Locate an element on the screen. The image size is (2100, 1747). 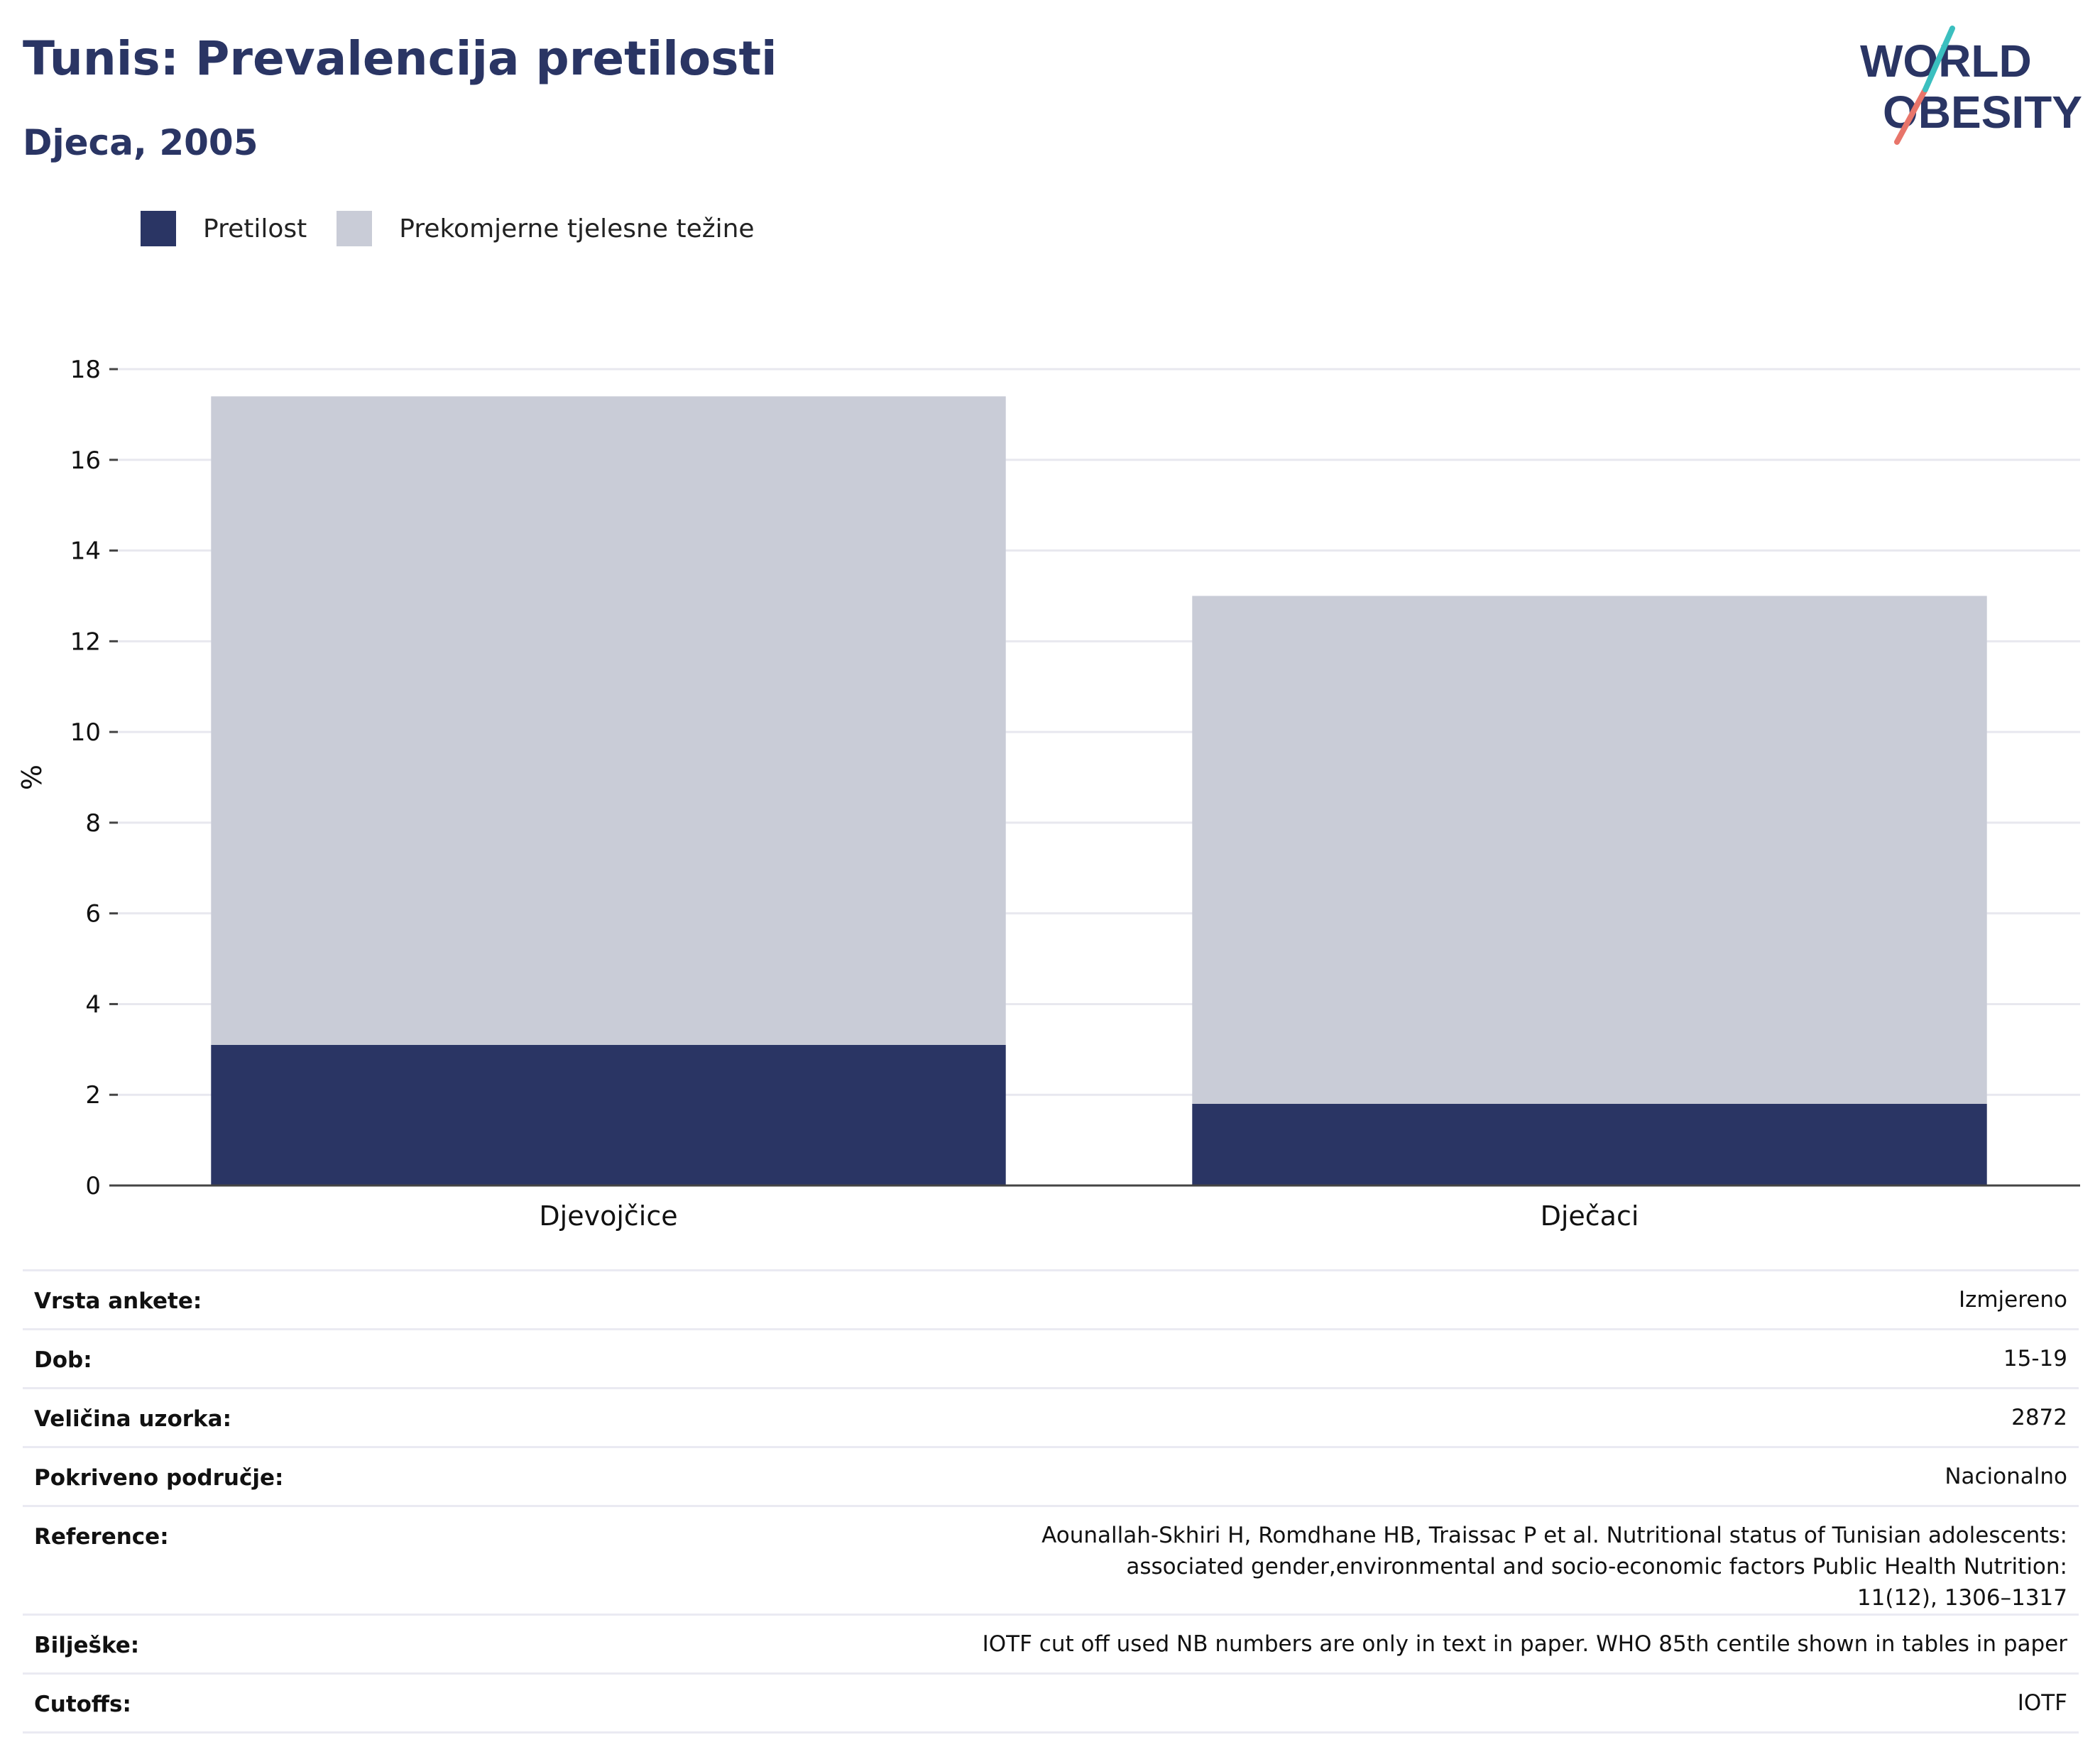
world-obesity-logo: WORLD OBESITY is located at coordinates (1971, 85).